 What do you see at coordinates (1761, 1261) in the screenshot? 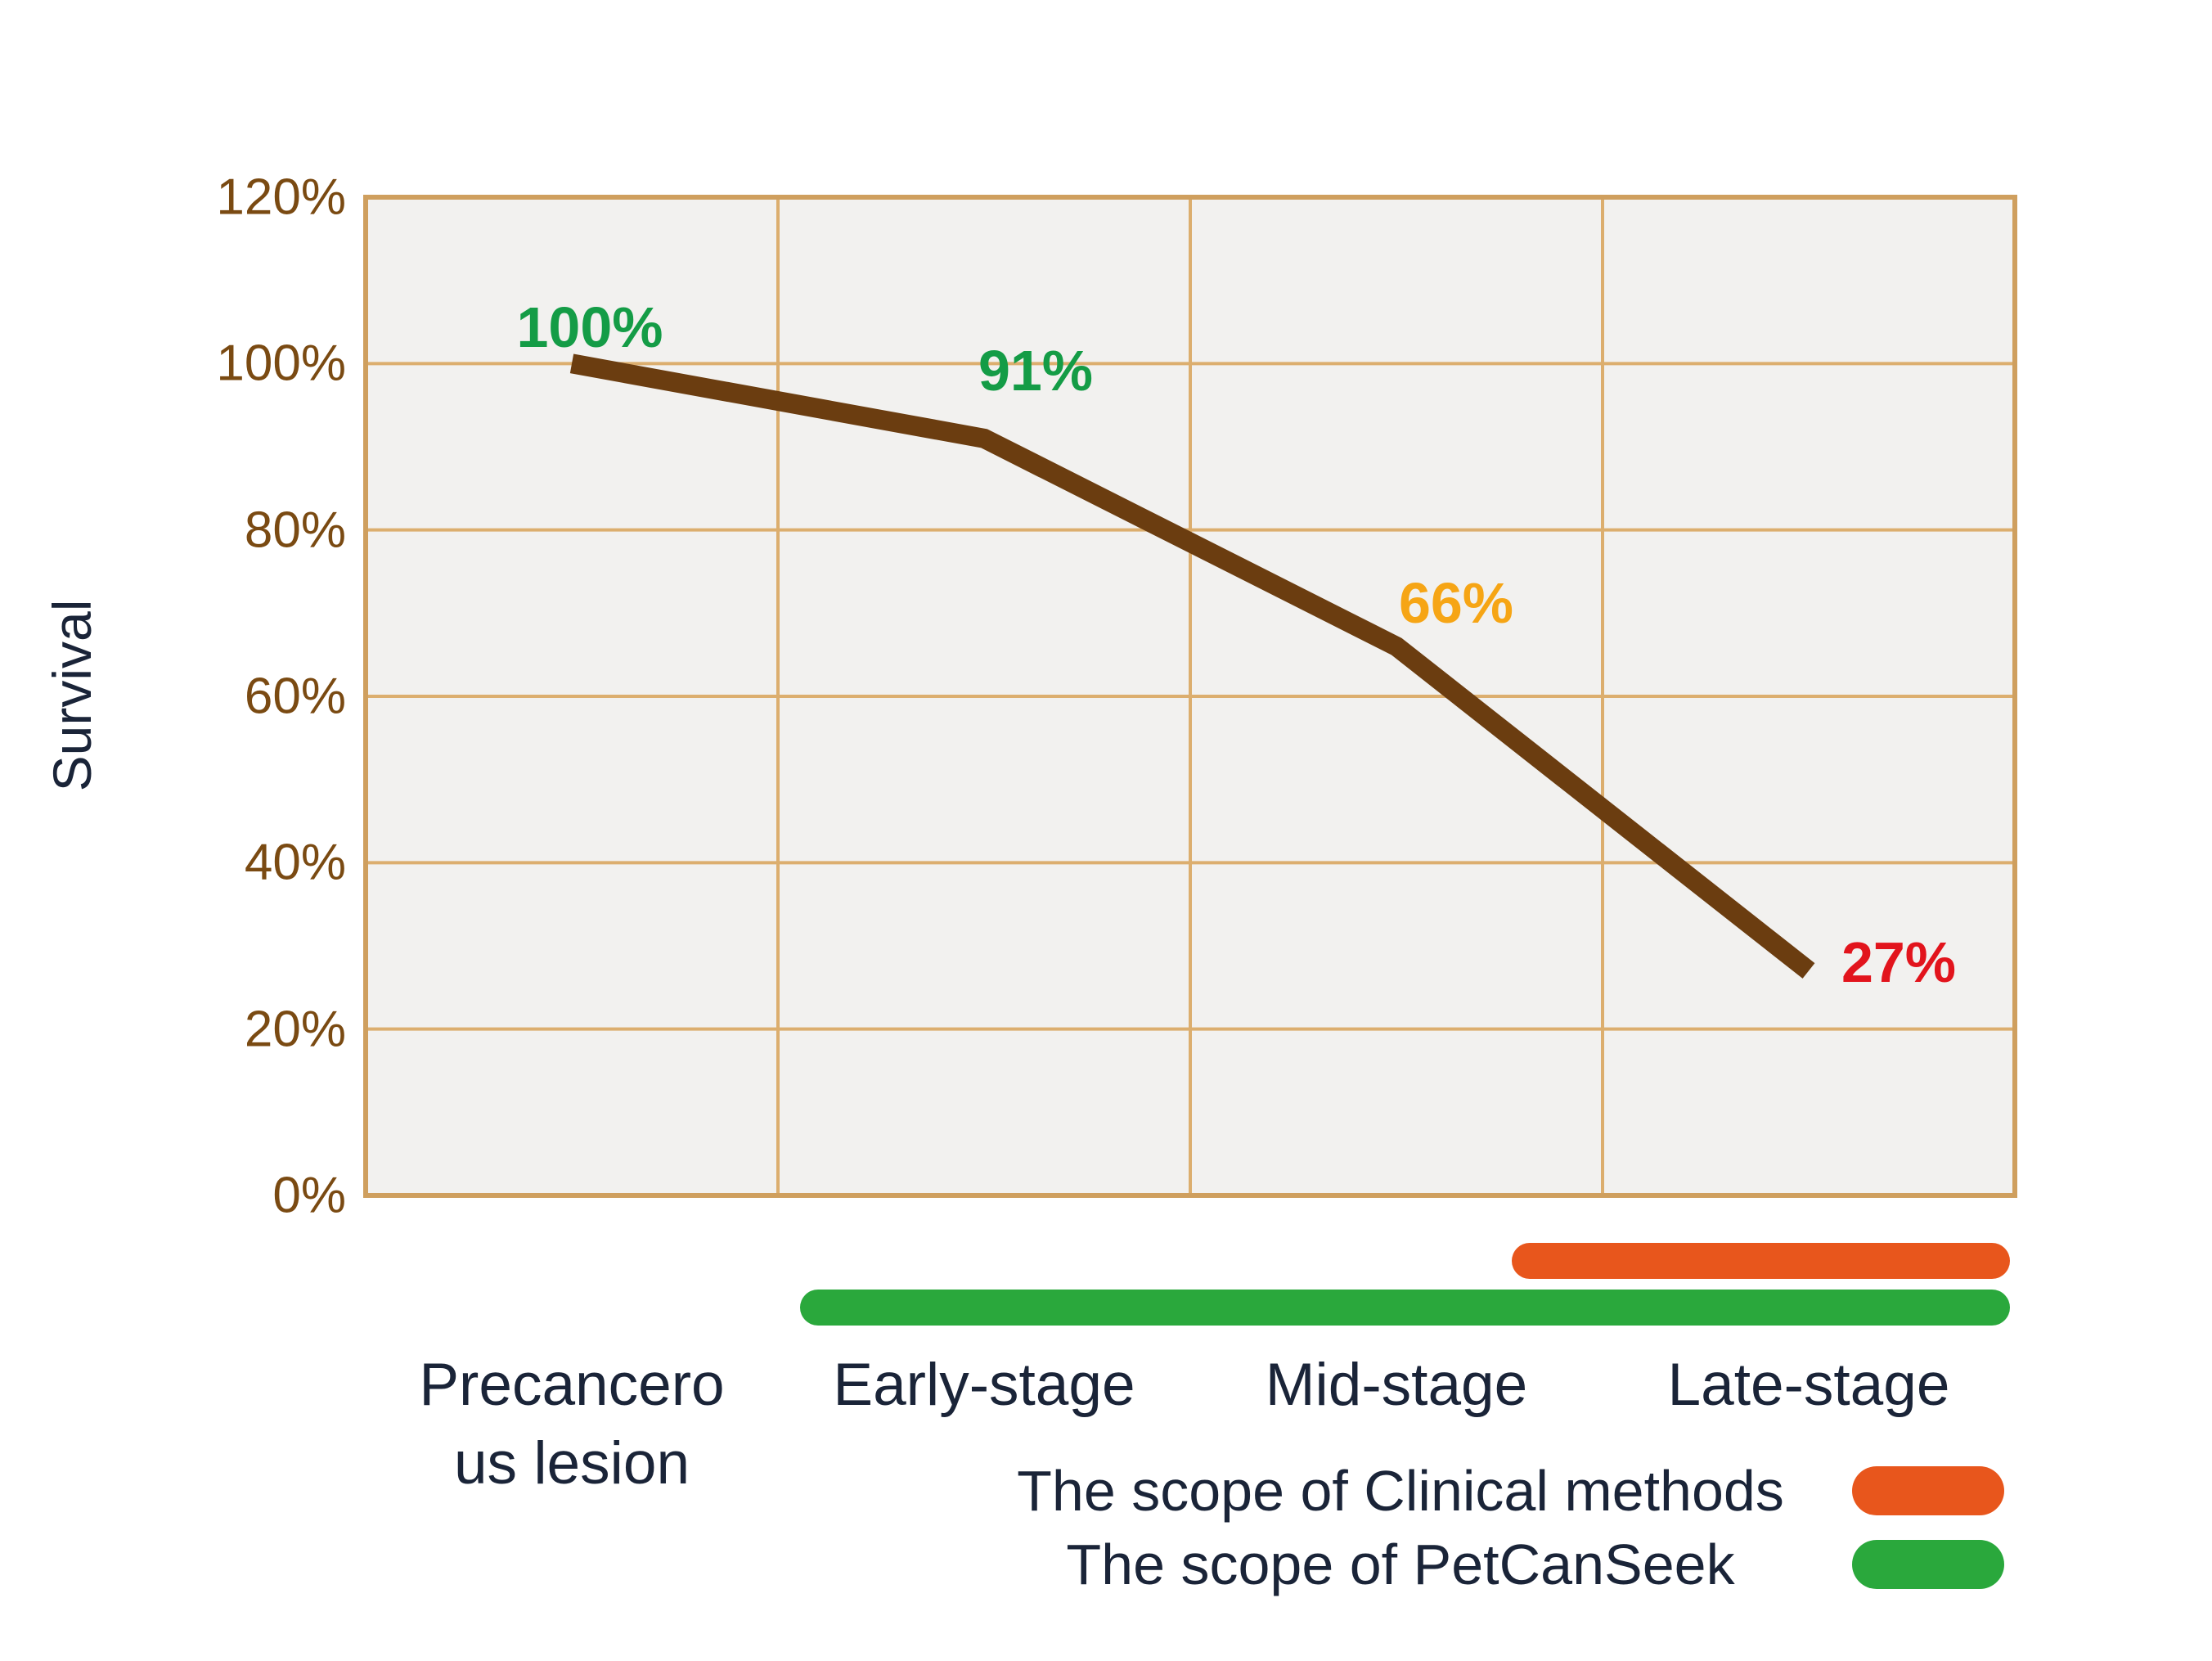
I see `clinical-methods-scope-bar` at bounding box center [1761, 1261].